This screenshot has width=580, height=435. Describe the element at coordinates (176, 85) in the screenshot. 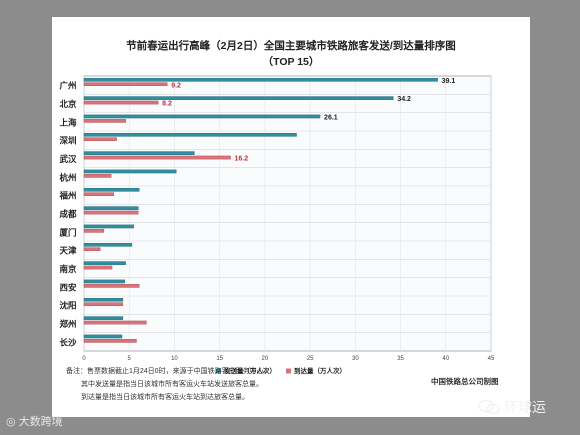

I see `data-label: 9.2` at that location.